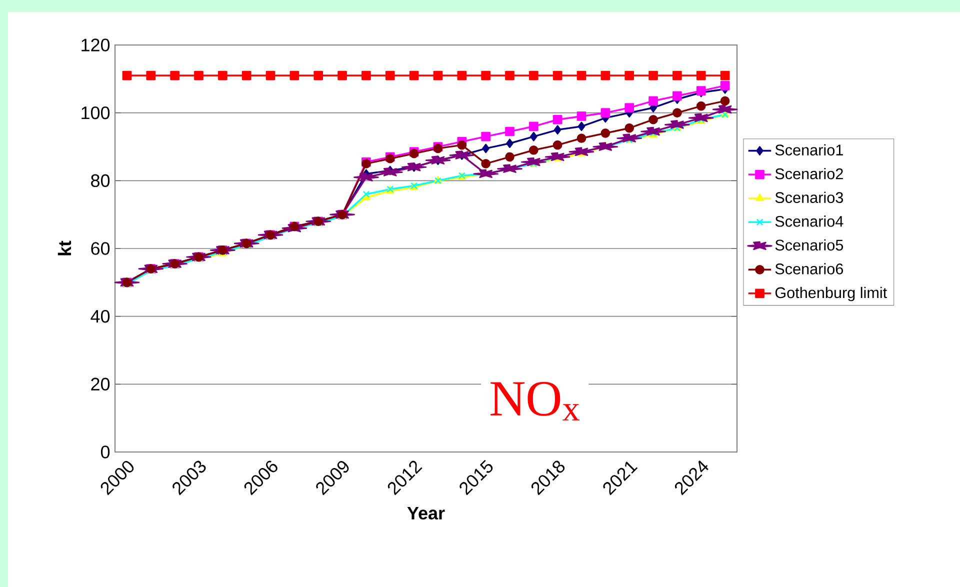  What do you see at coordinates (96, 45) in the screenshot?
I see `y-tick-label: 120` at bounding box center [96, 45].